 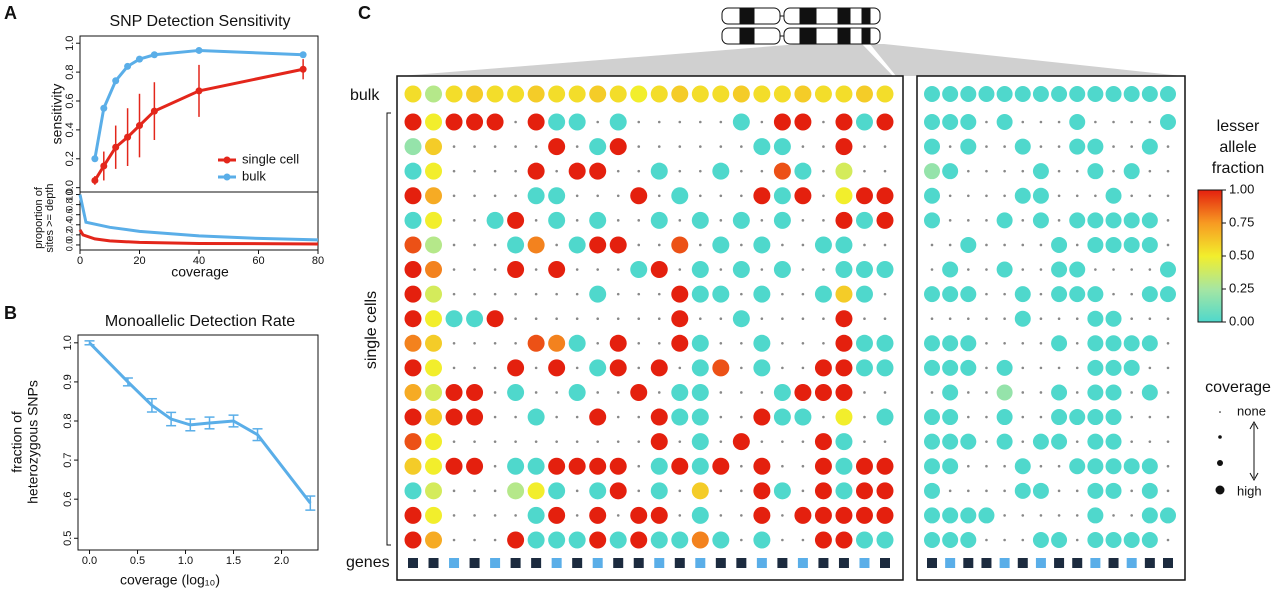 What do you see at coordinates (1237, 147) in the screenshot?
I see `colorbar-title: allele` at bounding box center [1237, 147].